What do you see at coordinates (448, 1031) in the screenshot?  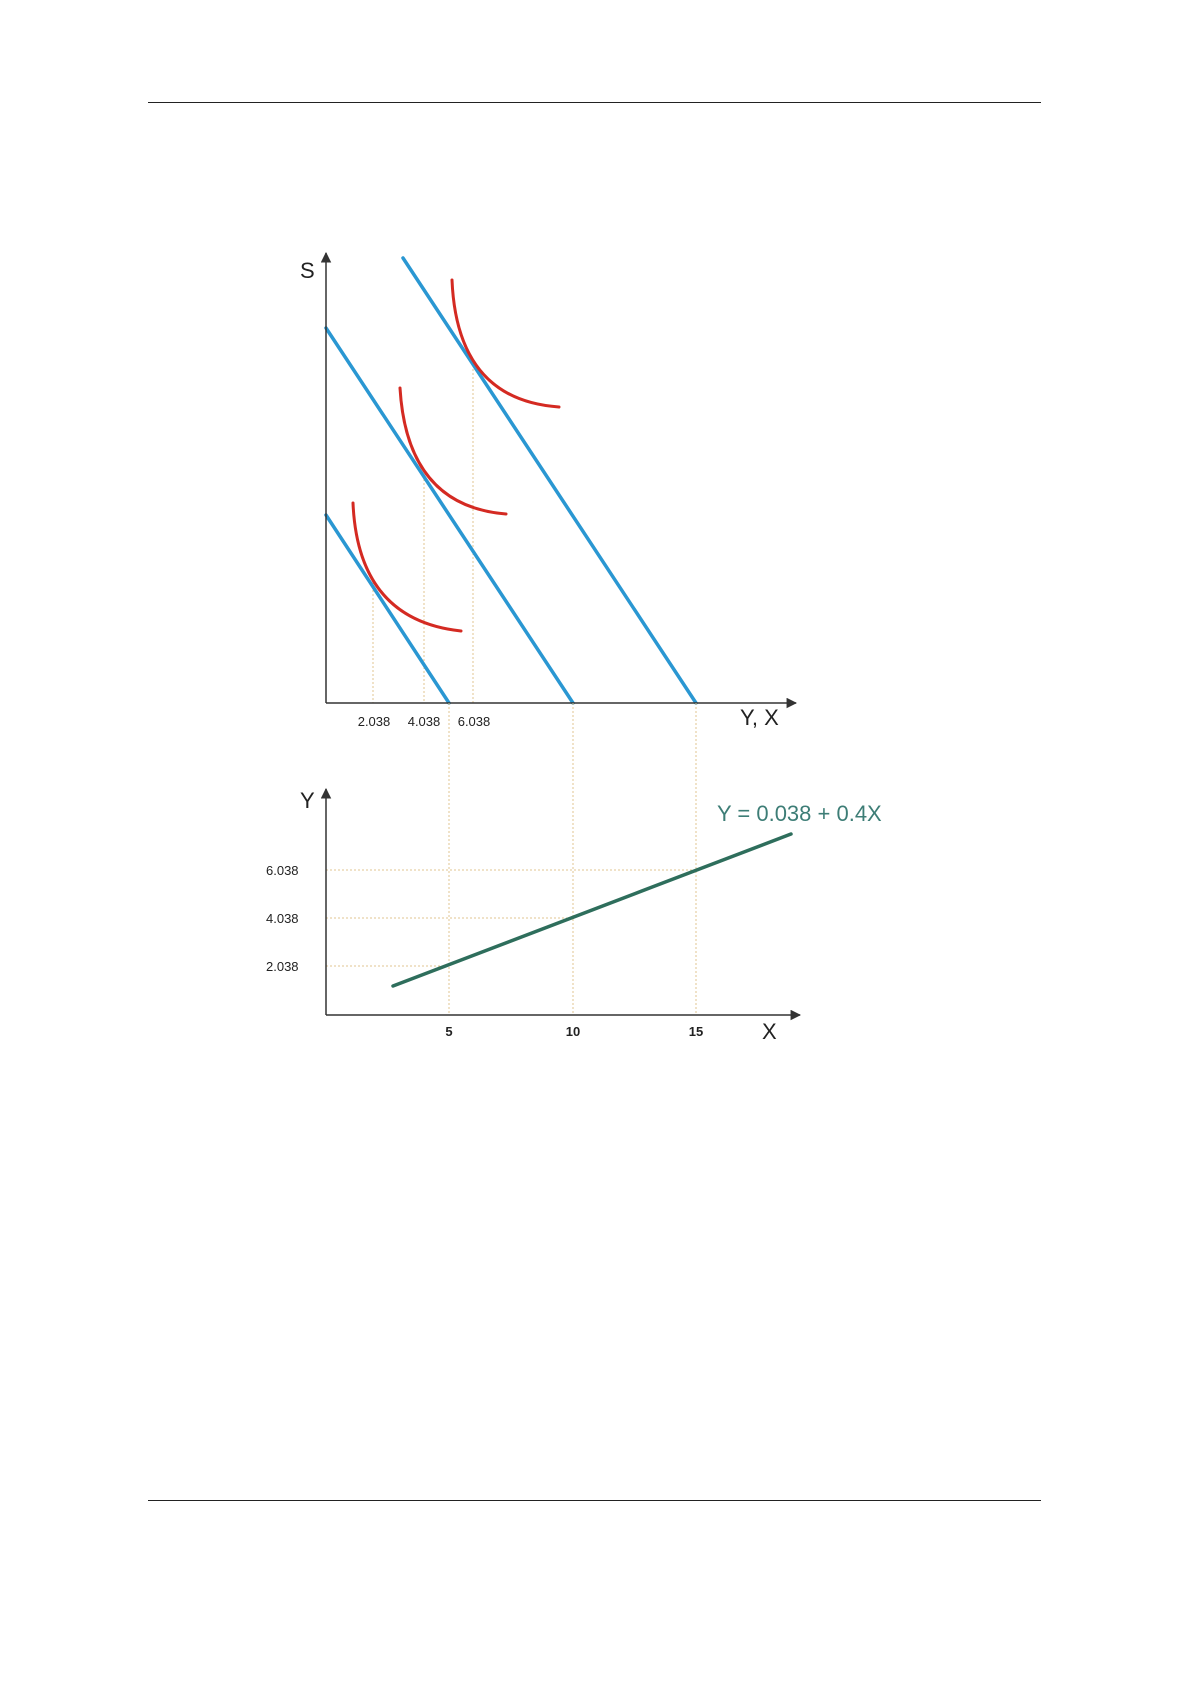 I see `bottom-x-tick-5: 5` at bounding box center [448, 1031].